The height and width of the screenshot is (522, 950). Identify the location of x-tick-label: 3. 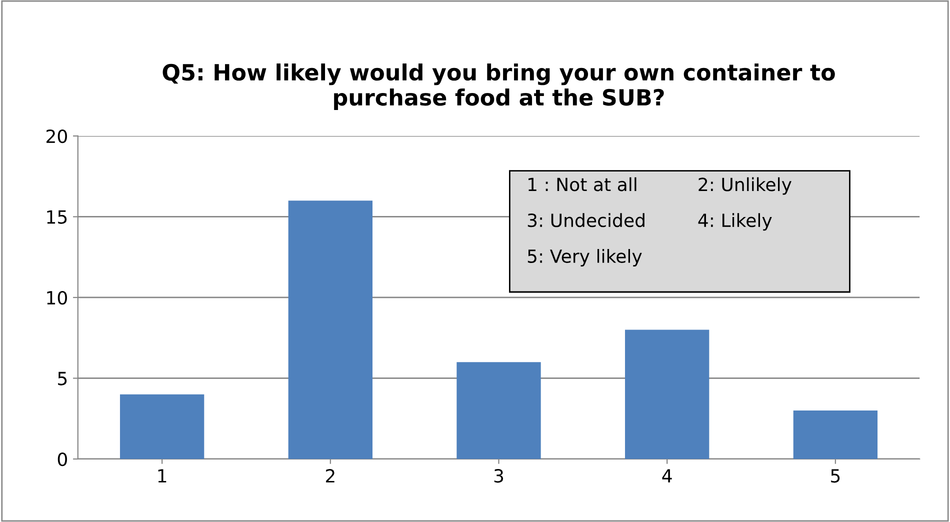
(499, 476).